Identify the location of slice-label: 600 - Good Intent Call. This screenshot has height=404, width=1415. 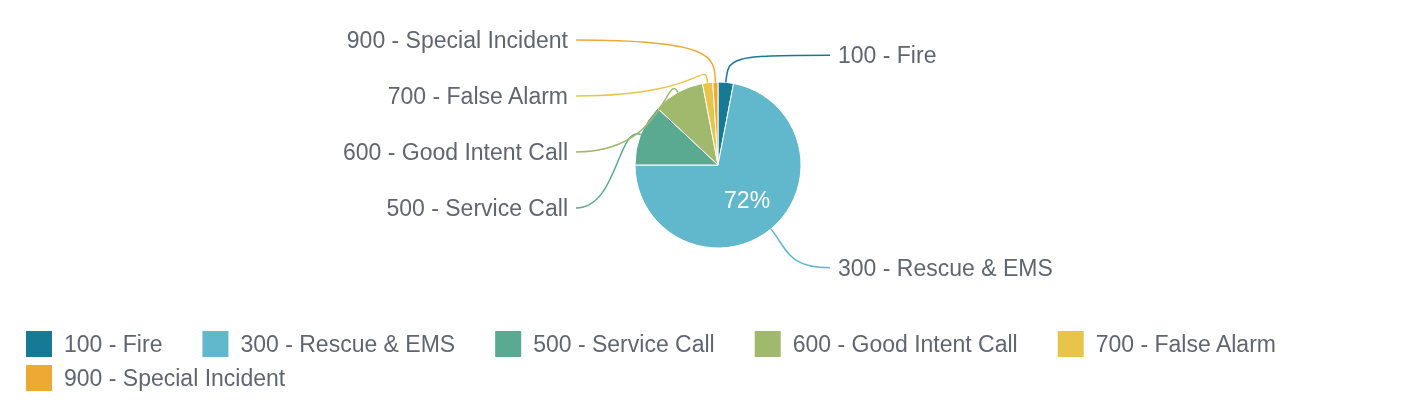
(455, 152).